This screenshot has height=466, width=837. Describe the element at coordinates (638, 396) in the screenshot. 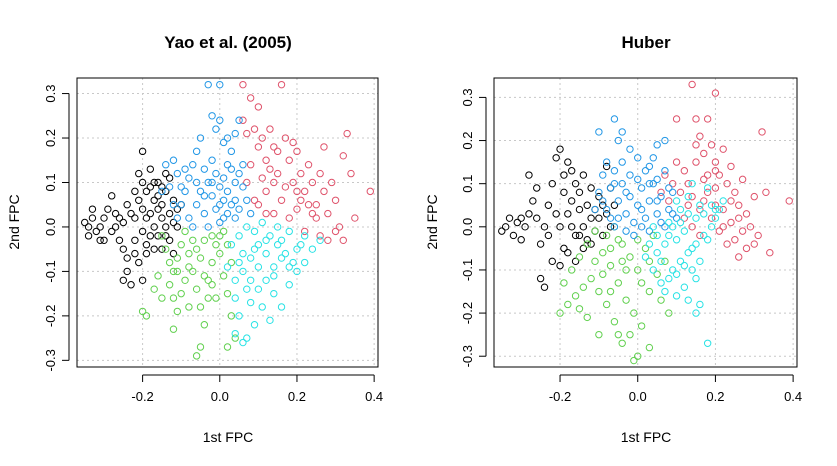

I see `x-tick-label: 0.0` at that location.